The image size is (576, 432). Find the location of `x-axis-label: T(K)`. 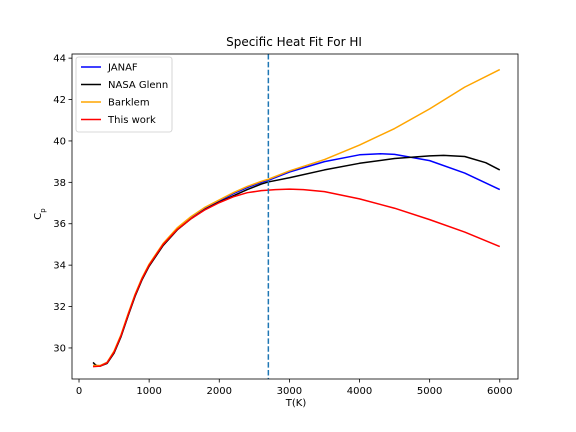

x-axis-label: T(K) is located at coordinates (296, 403).